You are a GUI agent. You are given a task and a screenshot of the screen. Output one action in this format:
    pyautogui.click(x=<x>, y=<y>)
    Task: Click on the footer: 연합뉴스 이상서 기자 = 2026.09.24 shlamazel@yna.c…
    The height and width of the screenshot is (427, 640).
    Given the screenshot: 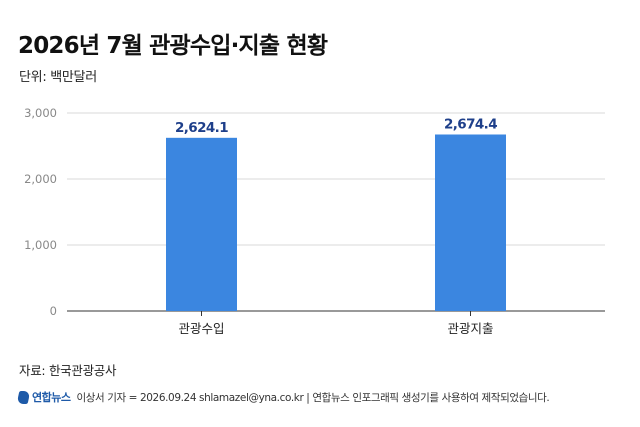 What is the action you would take?
    pyautogui.click(x=283, y=397)
    